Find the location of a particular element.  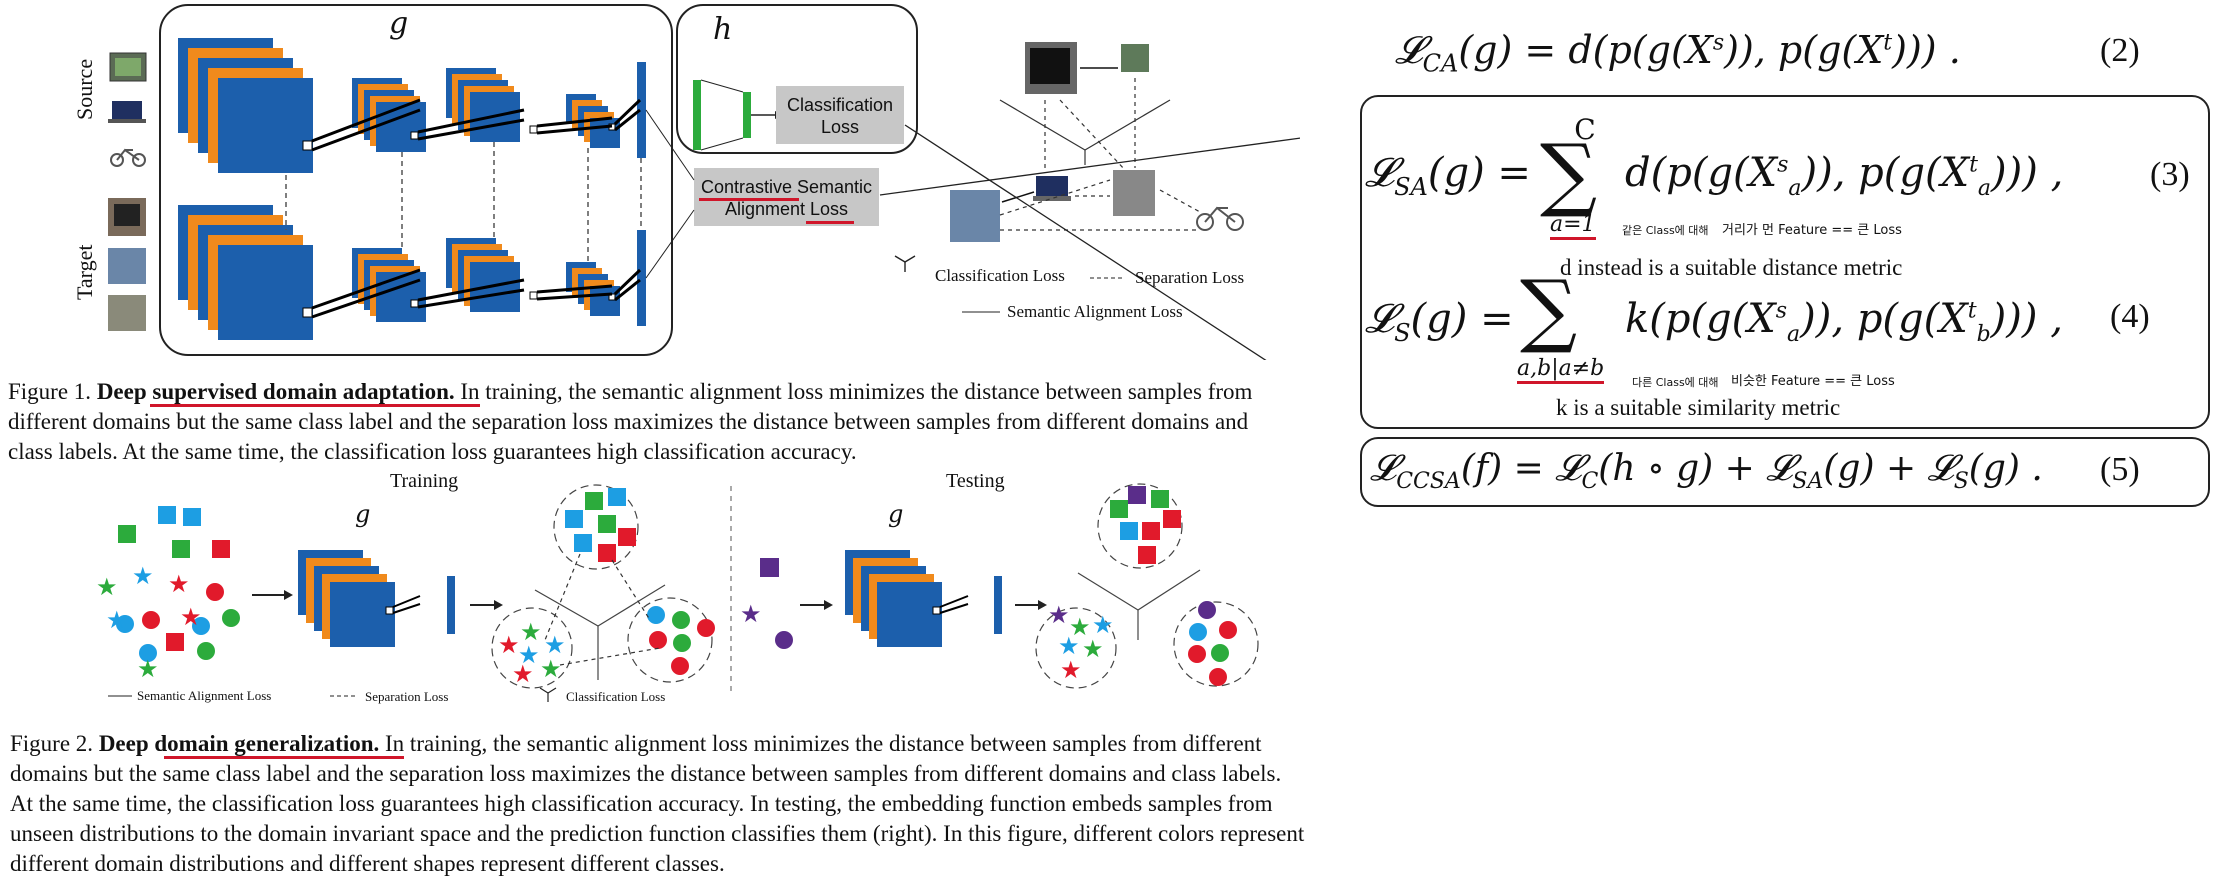

testing-feature-space is located at coordinates (1139, 604).